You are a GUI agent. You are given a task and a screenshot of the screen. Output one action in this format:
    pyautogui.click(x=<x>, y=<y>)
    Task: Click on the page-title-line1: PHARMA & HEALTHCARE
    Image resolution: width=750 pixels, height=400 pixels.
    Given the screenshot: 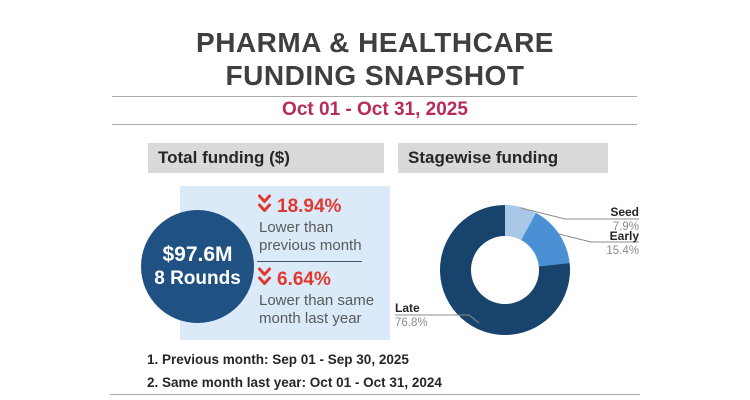 What is the action you would take?
    pyautogui.click(x=375, y=42)
    